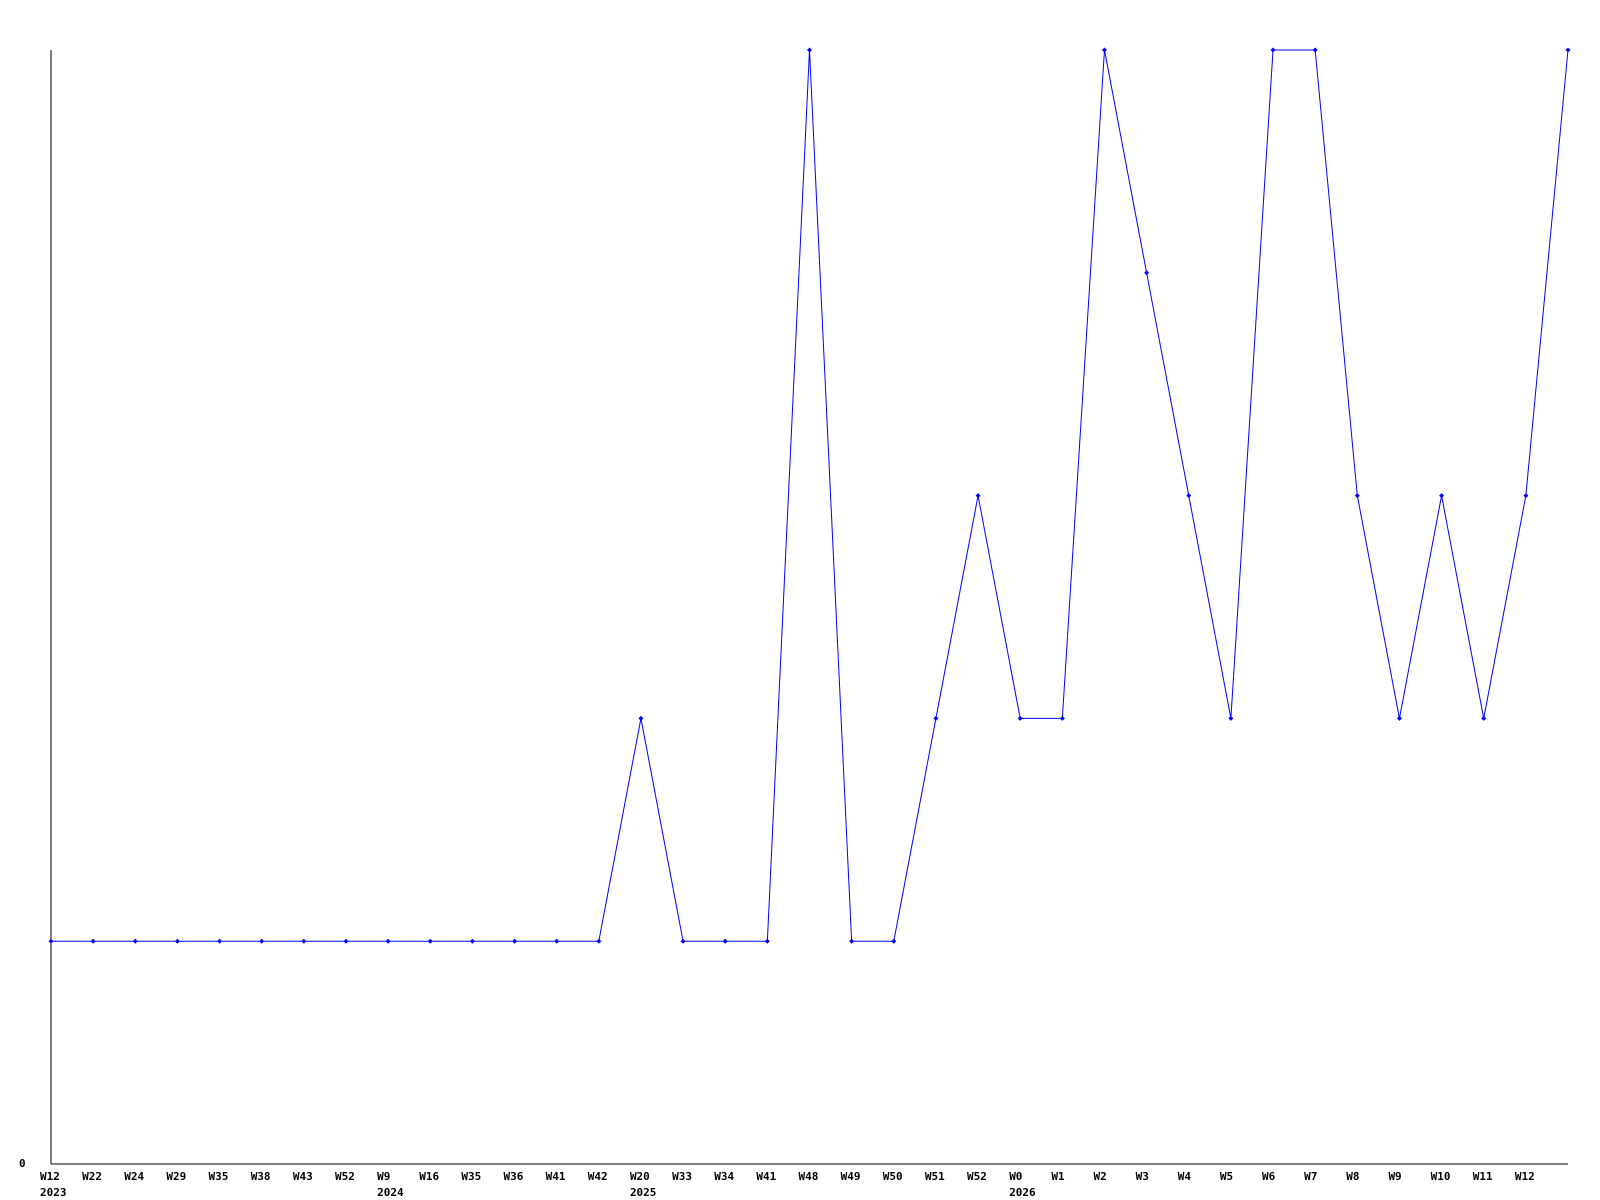  What do you see at coordinates (1142, 1176) in the screenshot?
I see `x-tick-label: W3` at bounding box center [1142, 1176].